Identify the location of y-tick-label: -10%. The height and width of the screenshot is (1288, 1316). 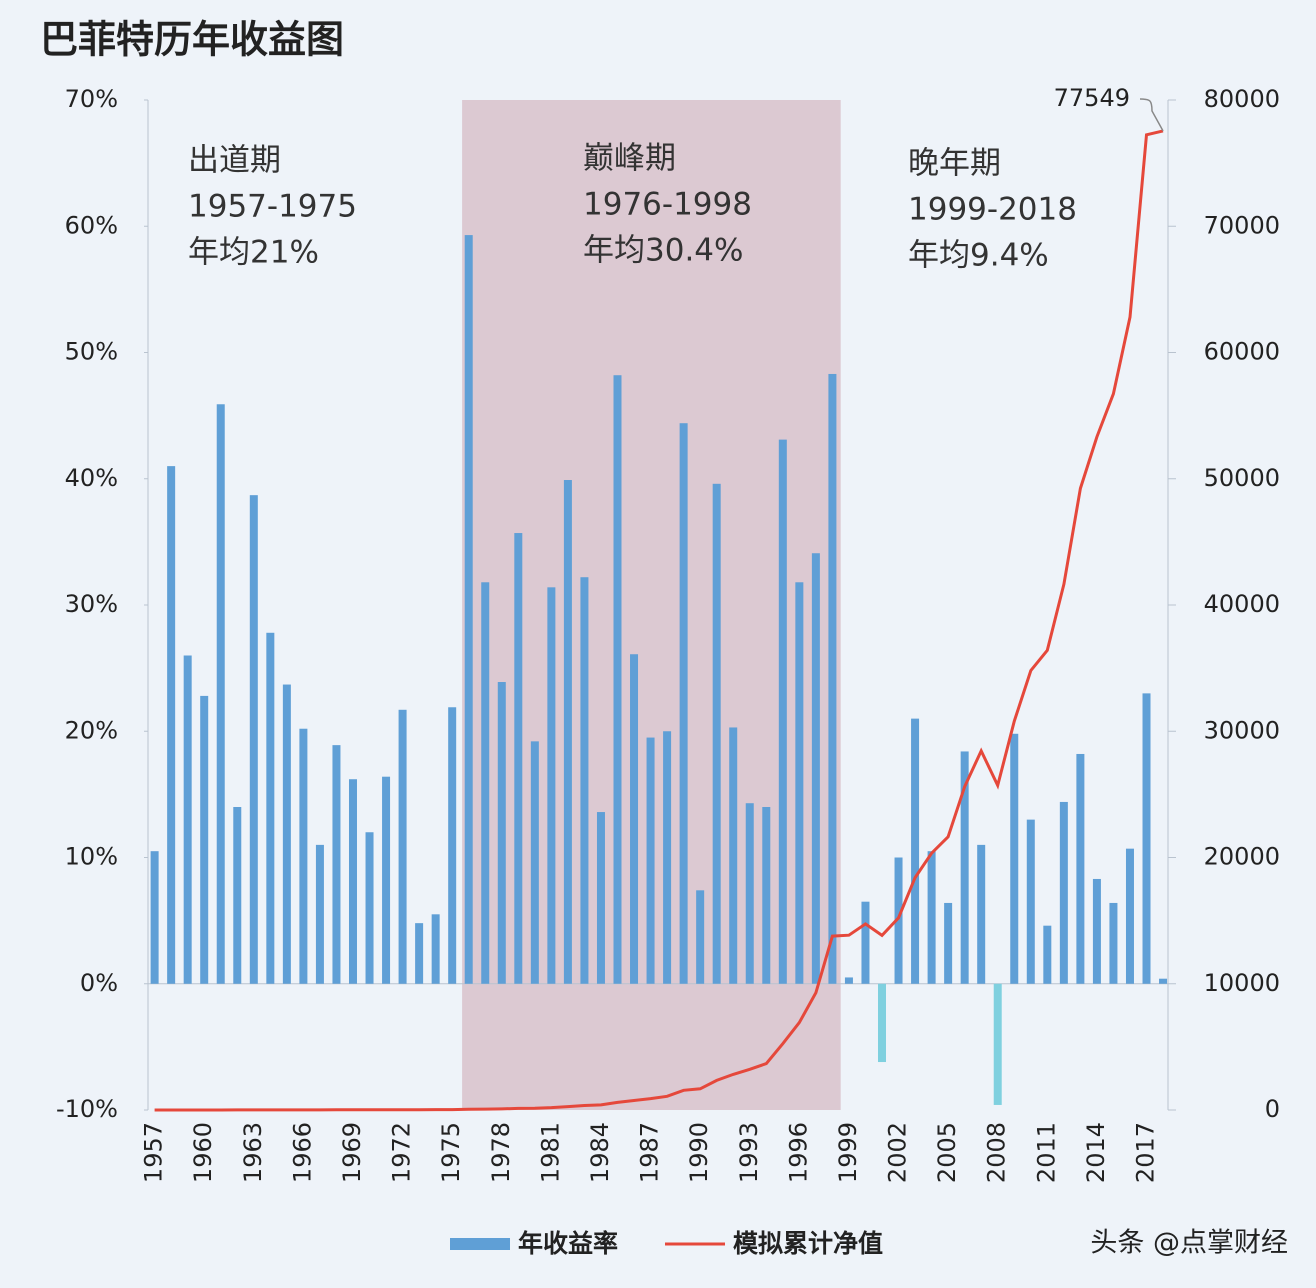
(87, 1109).